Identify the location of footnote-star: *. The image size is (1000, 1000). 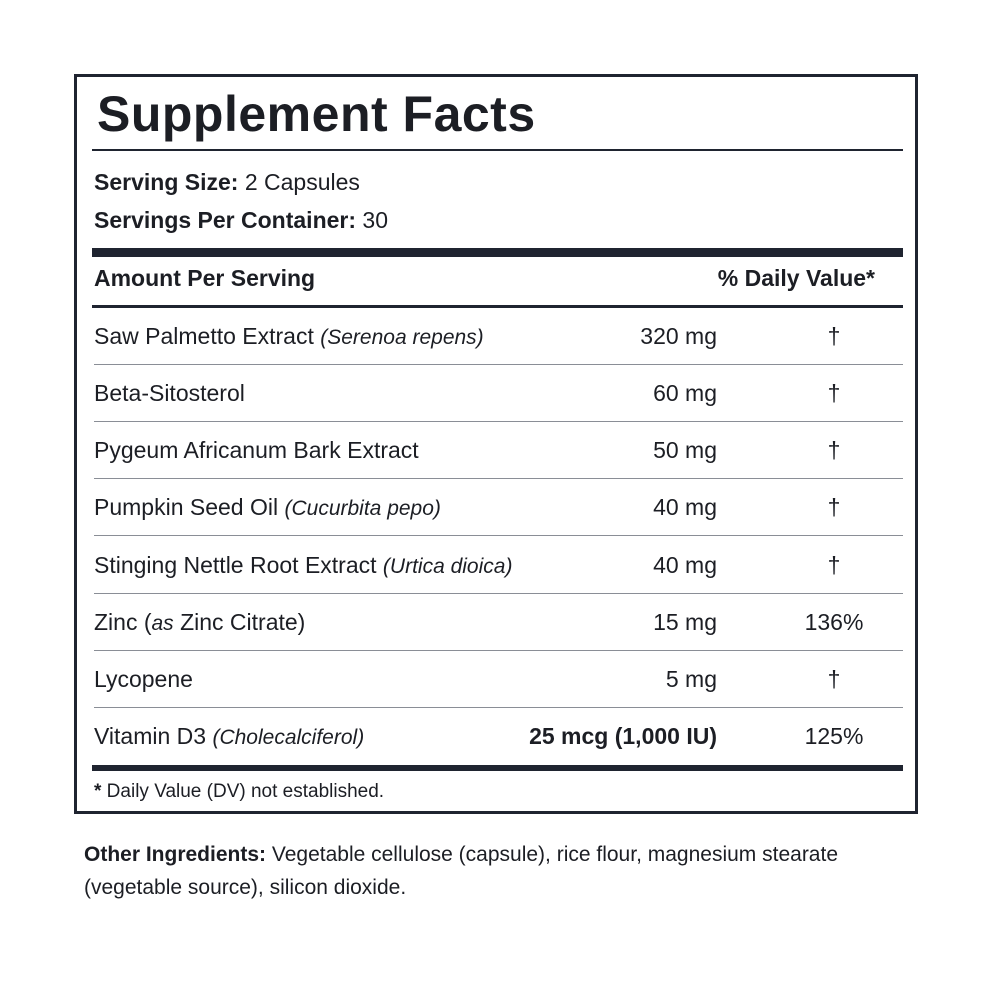
(98, 791).